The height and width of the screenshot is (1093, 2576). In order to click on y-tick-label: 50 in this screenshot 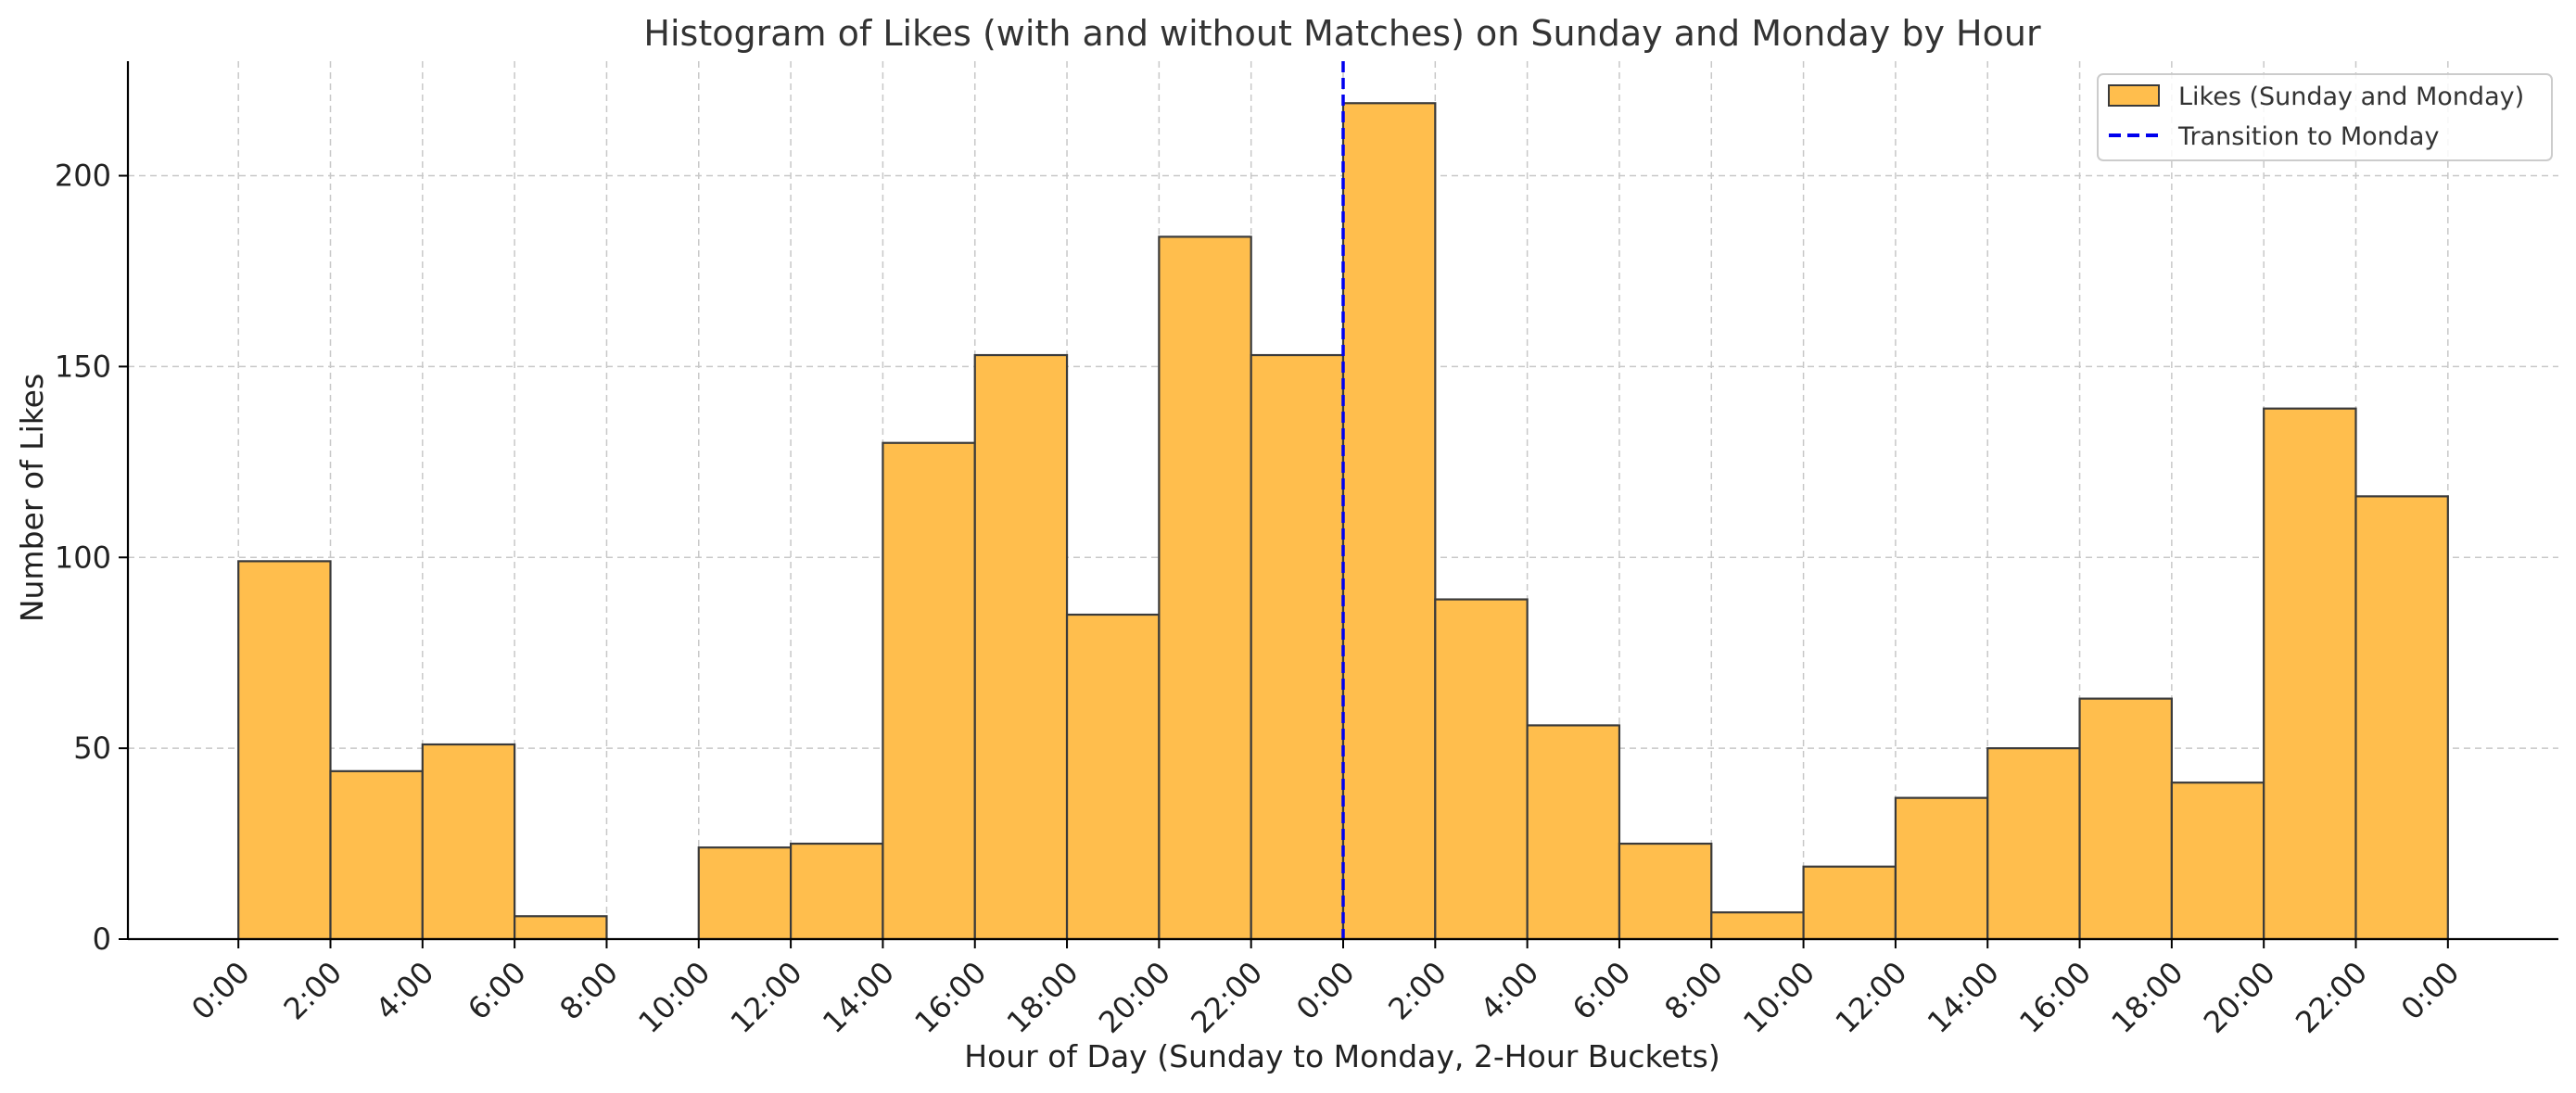, I will do `click(92, 748)`.